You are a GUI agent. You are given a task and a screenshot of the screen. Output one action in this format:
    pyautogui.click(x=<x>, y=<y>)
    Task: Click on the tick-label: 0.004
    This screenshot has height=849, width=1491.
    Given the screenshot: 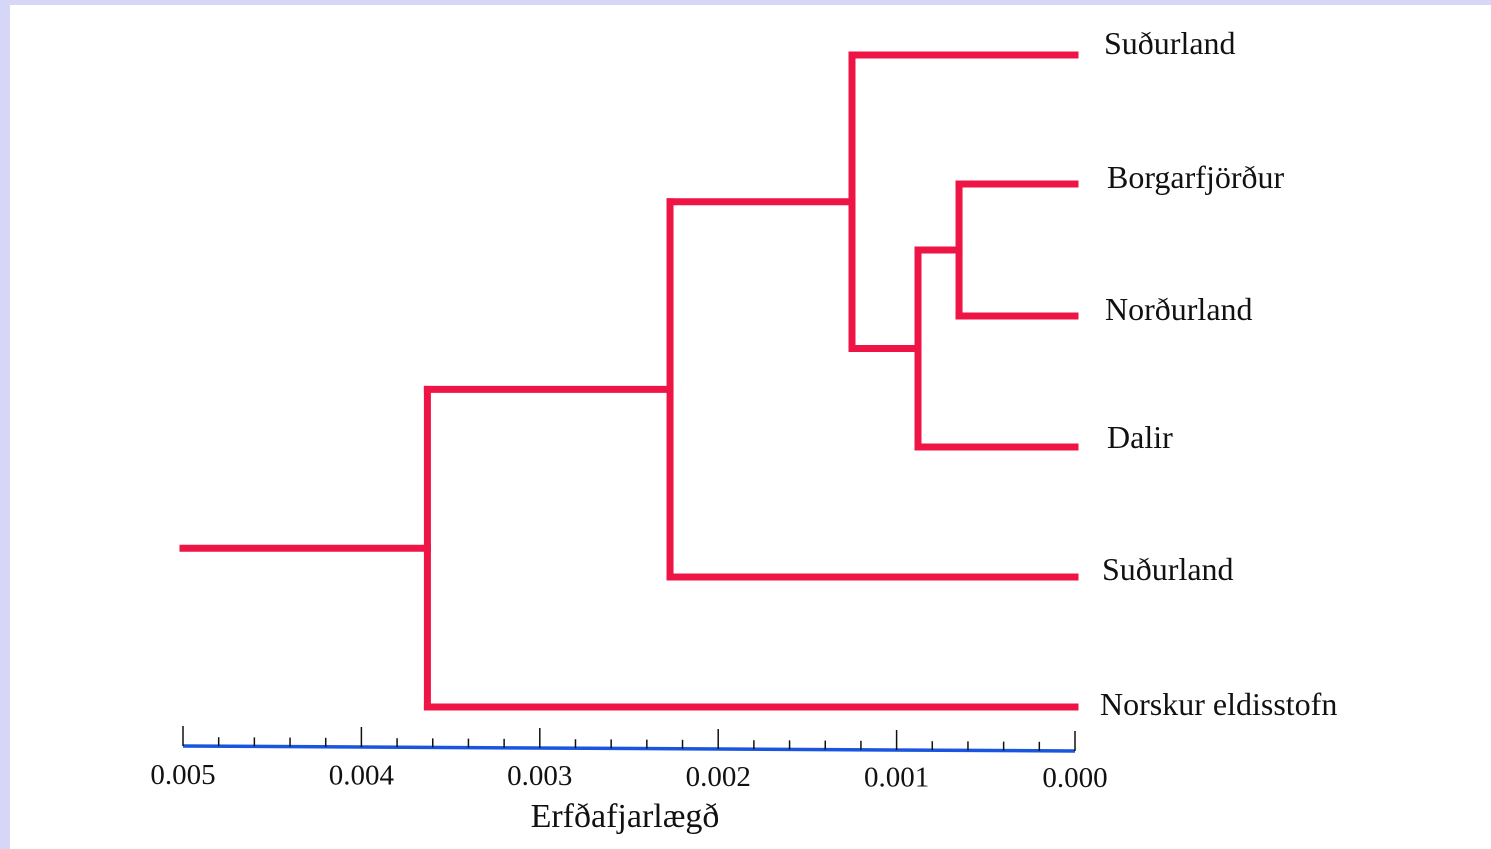 What is the action you would take?
    pyautogui.click(x=362, y=776)
    